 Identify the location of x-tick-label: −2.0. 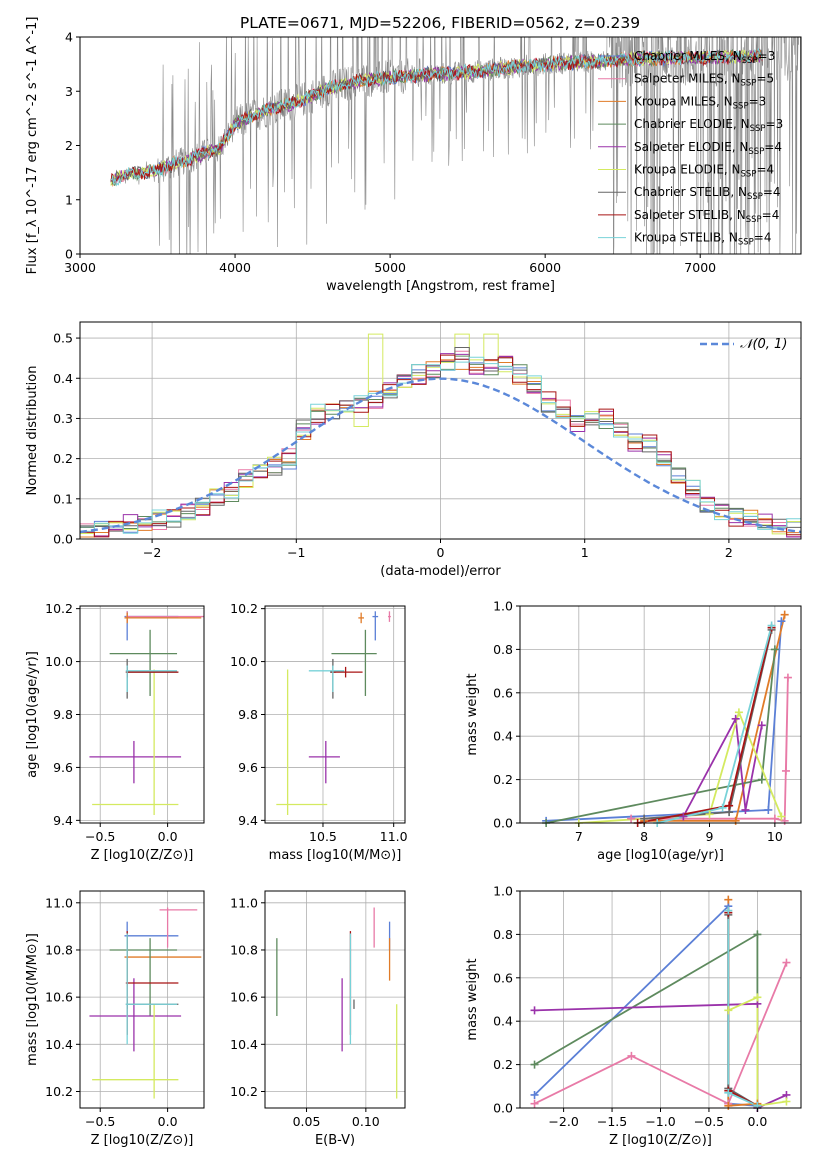
(563, 1121).